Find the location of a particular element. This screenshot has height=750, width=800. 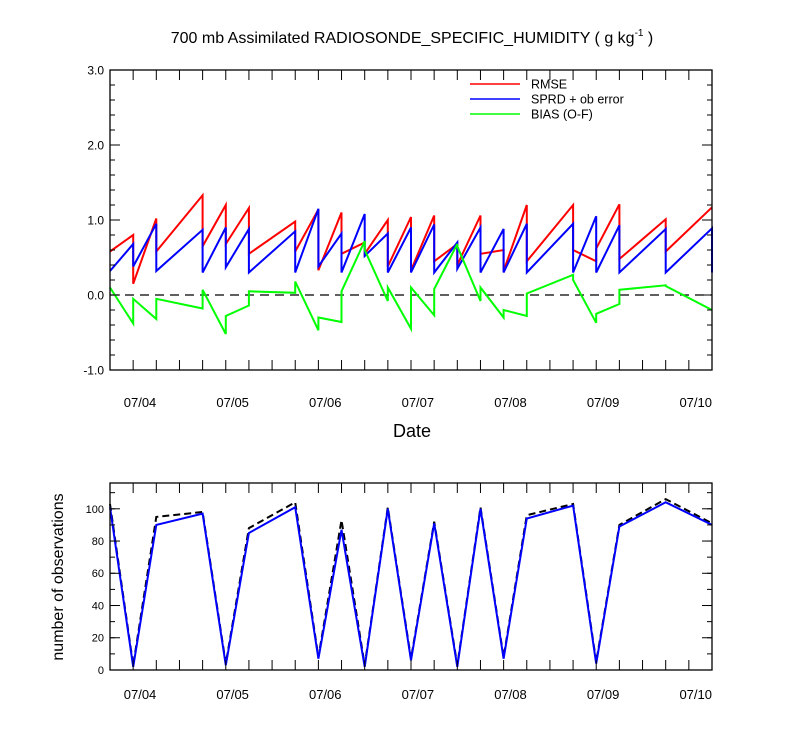

y-tick-label: 20 is located at coordinates (98, 639).